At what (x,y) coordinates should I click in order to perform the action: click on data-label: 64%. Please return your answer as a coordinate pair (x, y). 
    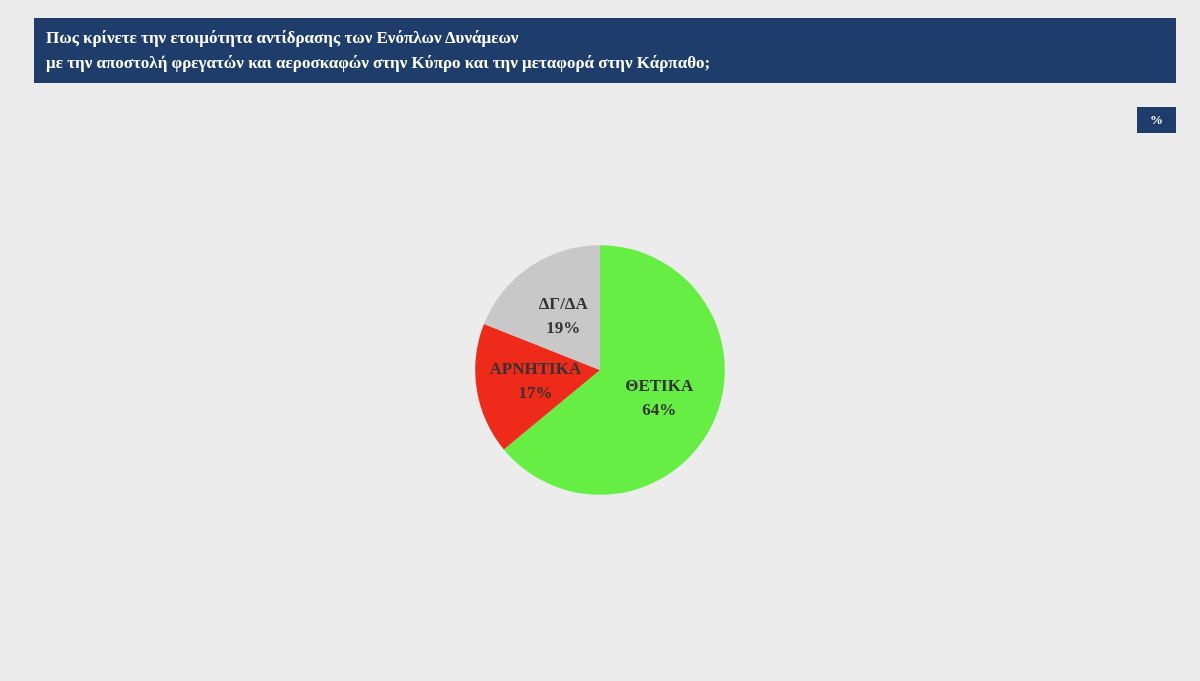
    Looking at the image, I should click on (659, 410).